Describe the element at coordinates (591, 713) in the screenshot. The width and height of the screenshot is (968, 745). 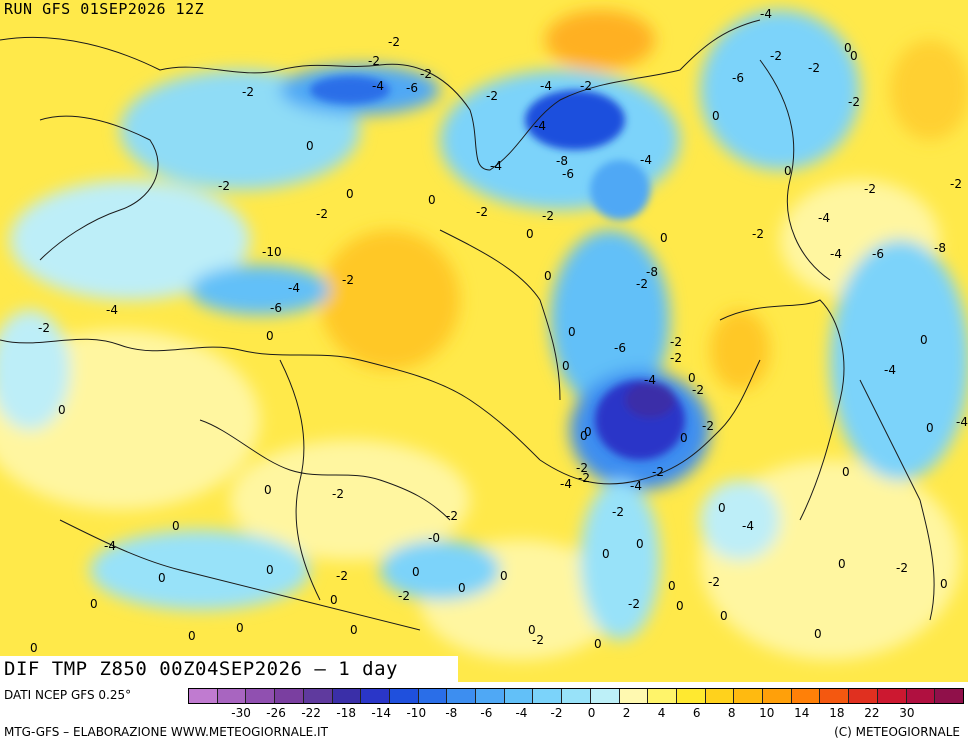
I see `colorbar-tick-label: 0` at that location.